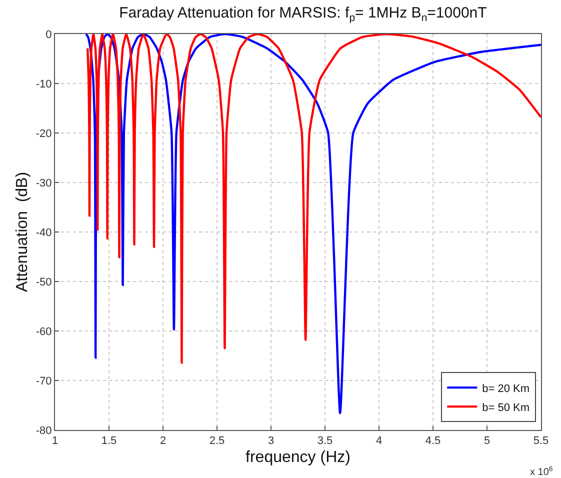  I want to click on x-tick-label: 4, so click(379, 441).